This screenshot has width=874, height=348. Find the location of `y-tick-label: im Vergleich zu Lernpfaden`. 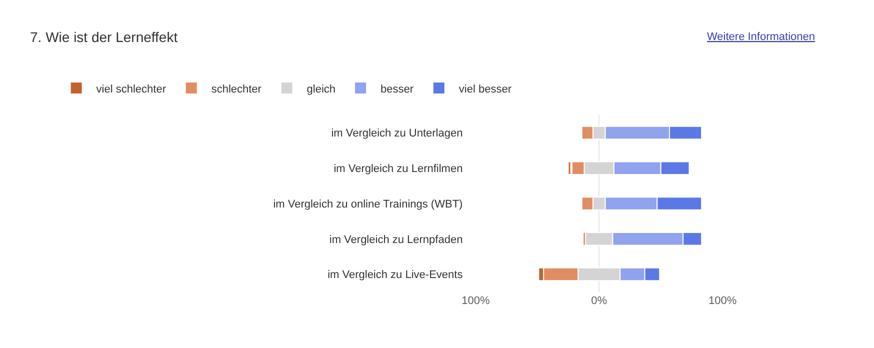

y-tick-label: im Vergleich zu Lernpfaden is located at coordinates (396, 240).